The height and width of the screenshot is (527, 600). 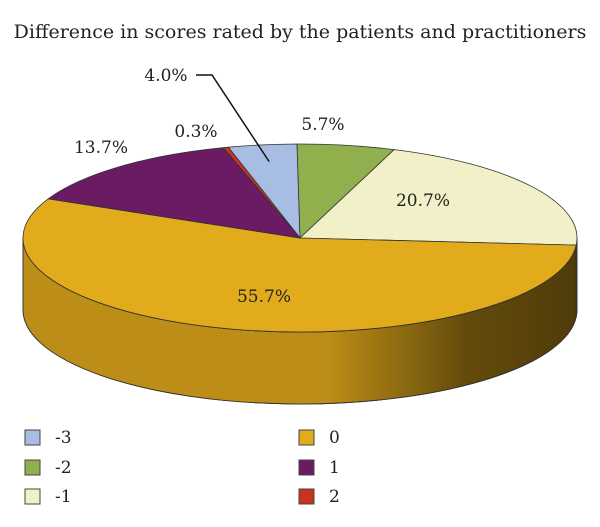 I want to click on data-label-2: 0.3%, so click(x=195, y=132).